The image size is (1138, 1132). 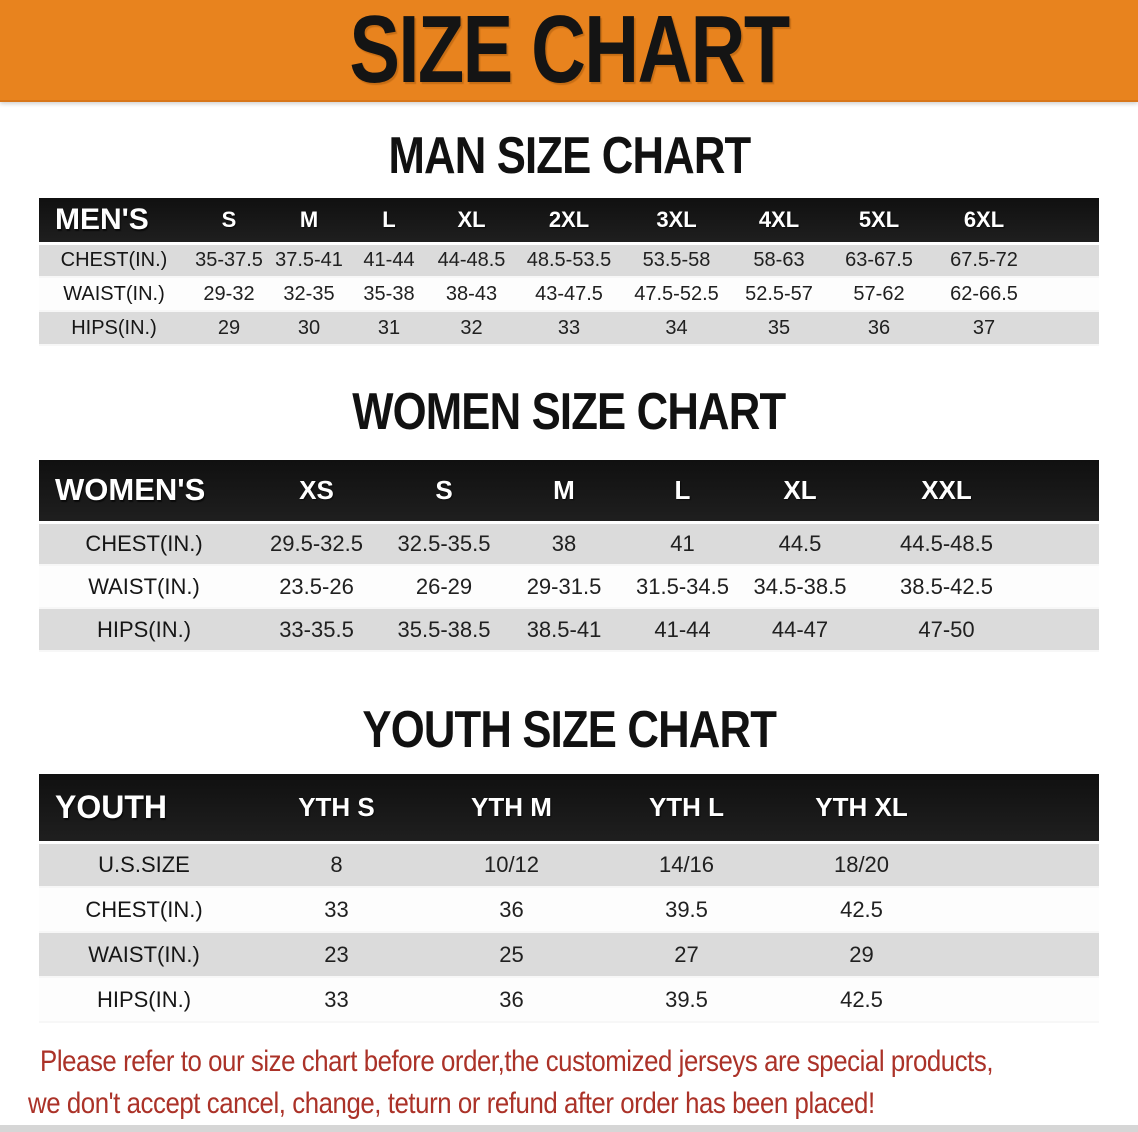 I want to click on size-cell: 38.5-42.5, so click(x=946, y=586).